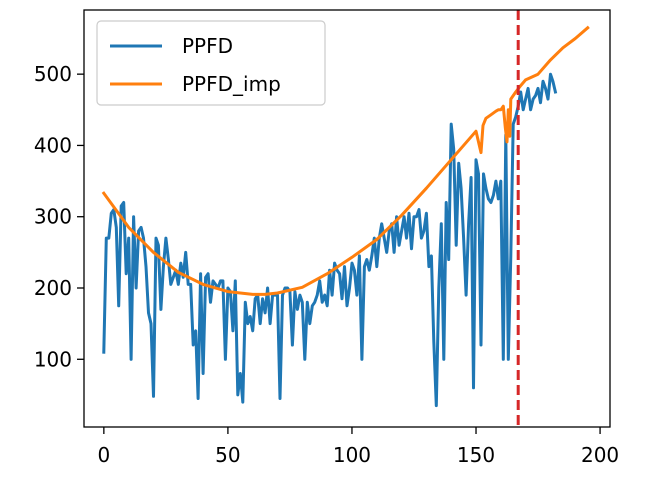 This screenshot has height=479, width=649. I want to click on y-tick-label: 100, so click(53, 359).